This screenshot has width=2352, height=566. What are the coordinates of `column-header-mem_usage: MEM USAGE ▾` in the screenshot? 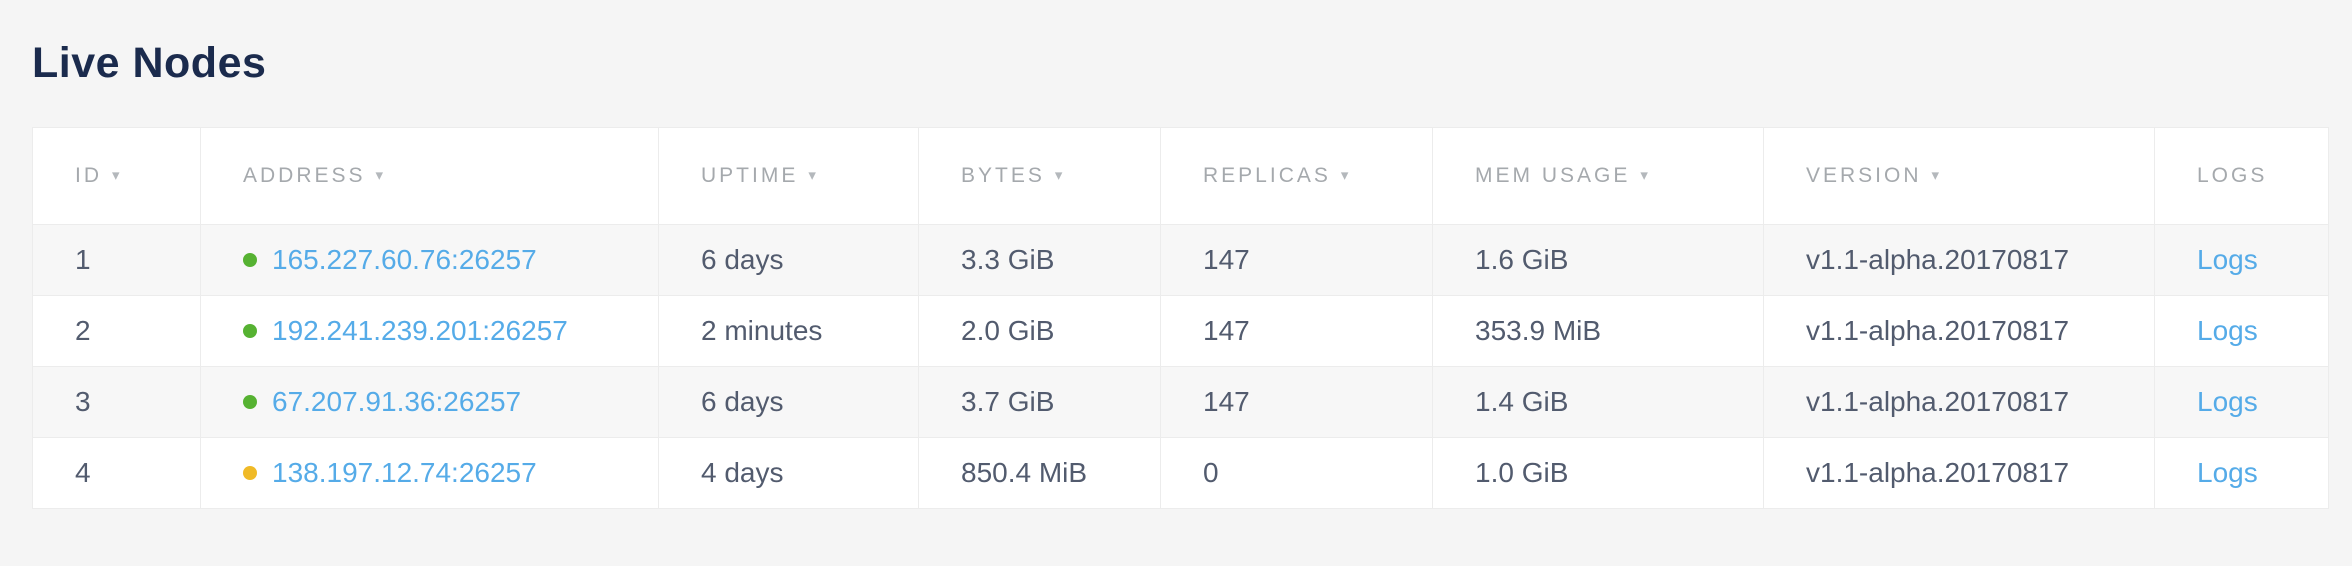 It's located at (1598, 176).